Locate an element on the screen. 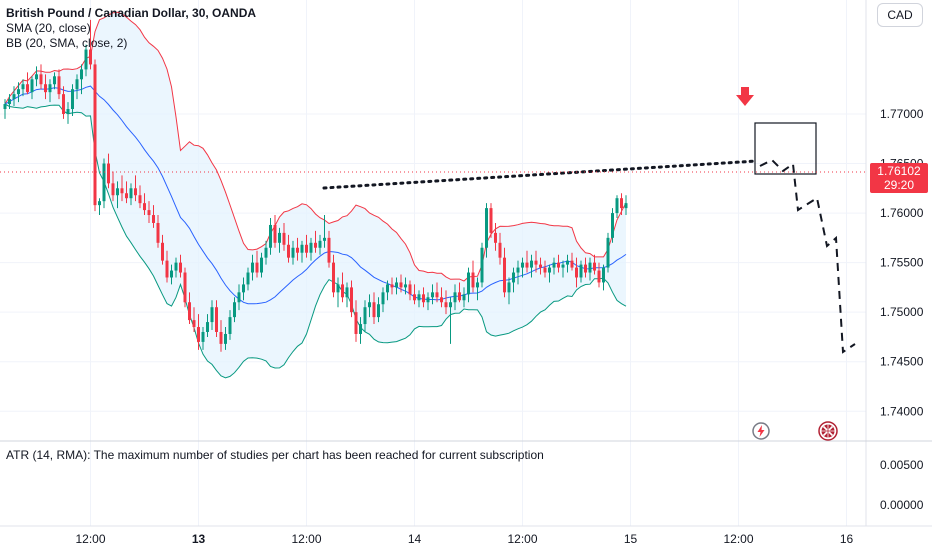 Image resolution: width=932 pixels, height=550 pixels. target-box is located at coordinates (785, 148).